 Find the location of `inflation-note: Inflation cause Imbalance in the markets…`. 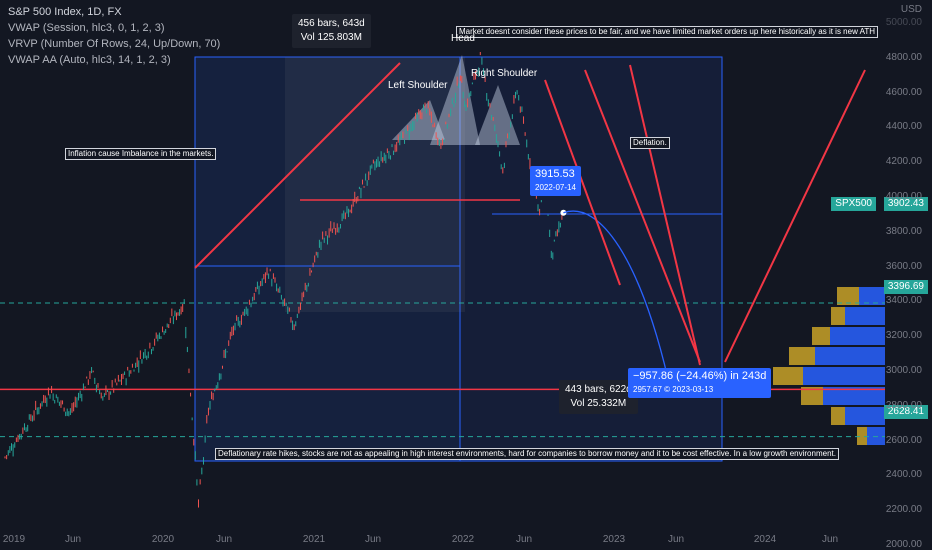

inflation-note: Inflation cause Imbalance in the markets… is located at coordinates (141, 154).